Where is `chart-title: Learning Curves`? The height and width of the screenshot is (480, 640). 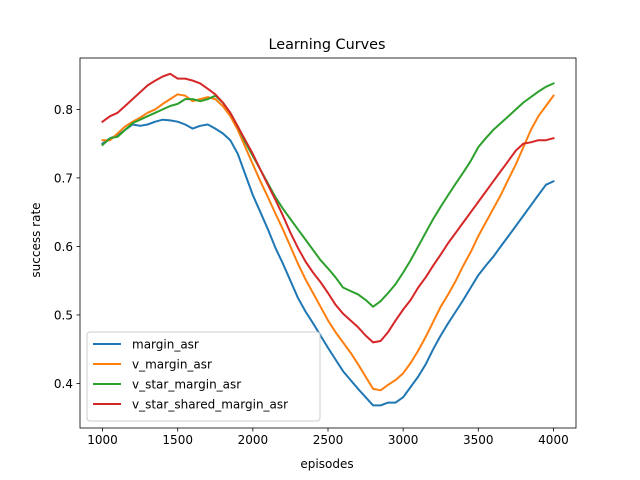 chart-title: Learning Curves is located at coordinates (326, 45).